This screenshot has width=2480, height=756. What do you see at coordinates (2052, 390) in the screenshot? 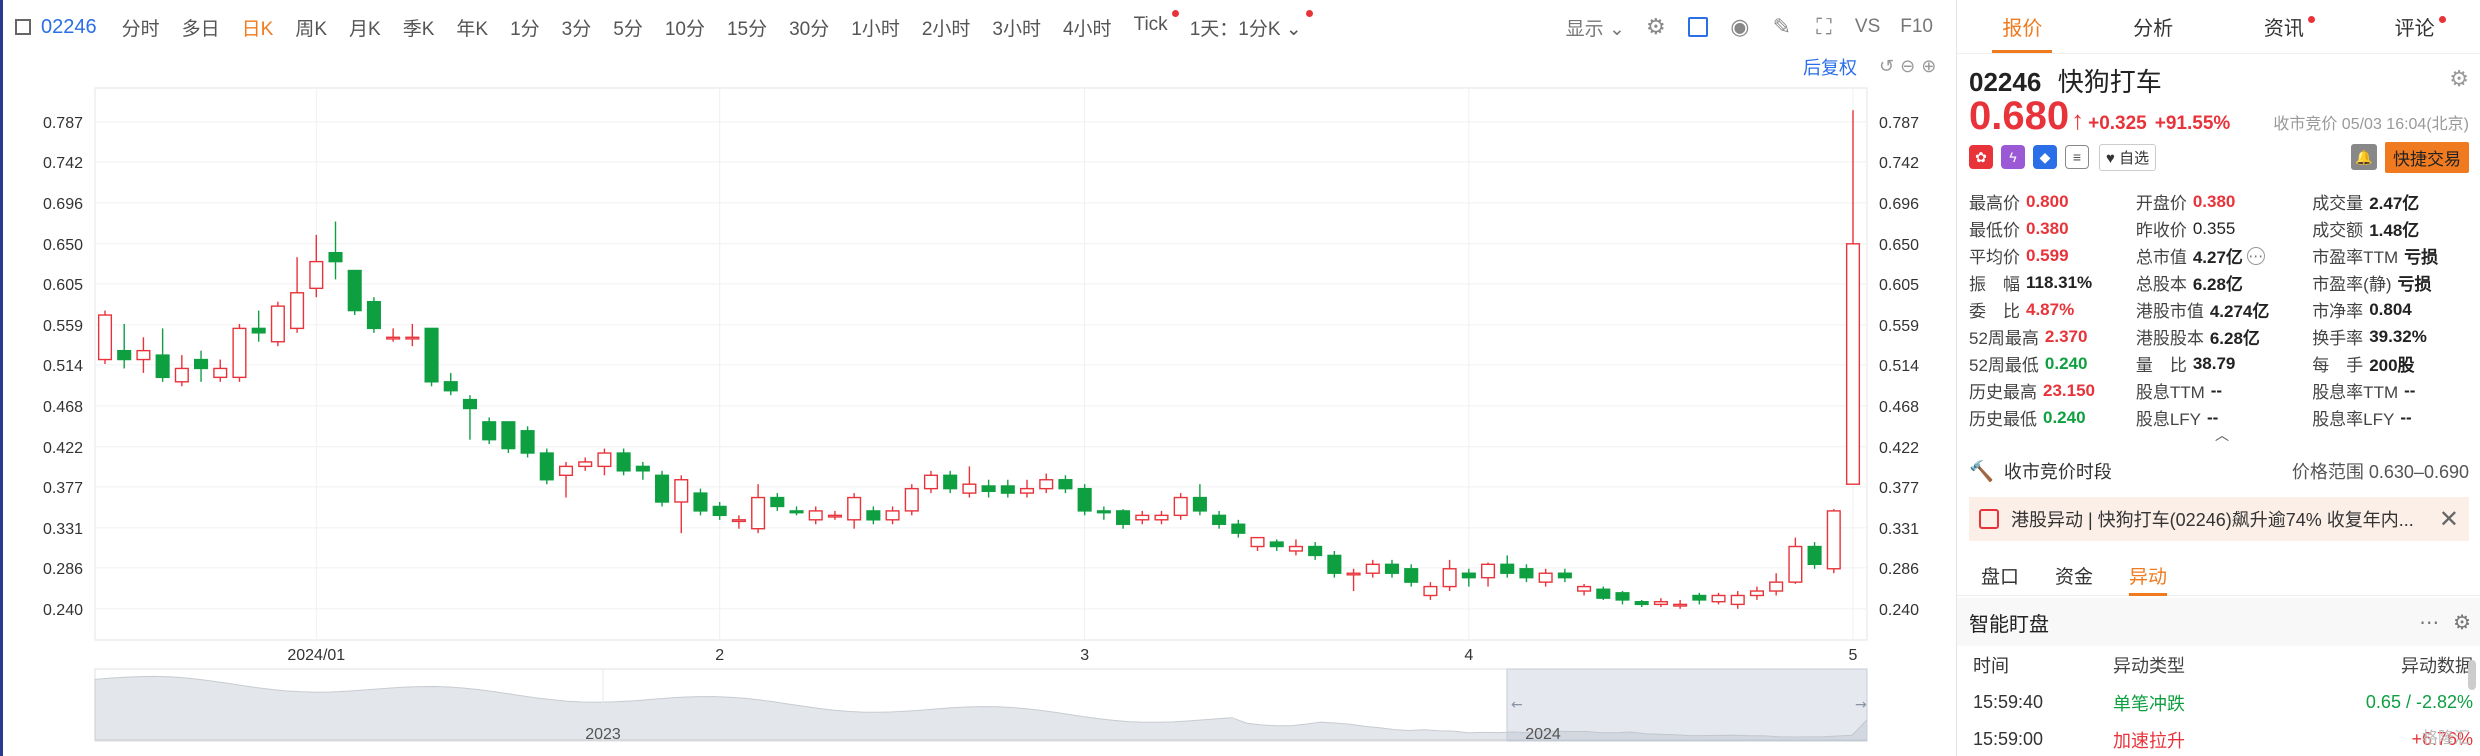
I see `stat-cell: 历史最高 23.150` at bounding box center [2052, 390].